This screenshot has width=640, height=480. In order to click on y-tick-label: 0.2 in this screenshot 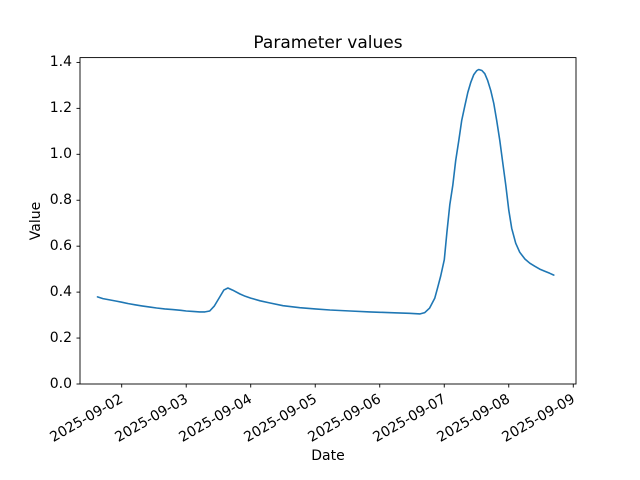, I will do `click(60, 338)`.